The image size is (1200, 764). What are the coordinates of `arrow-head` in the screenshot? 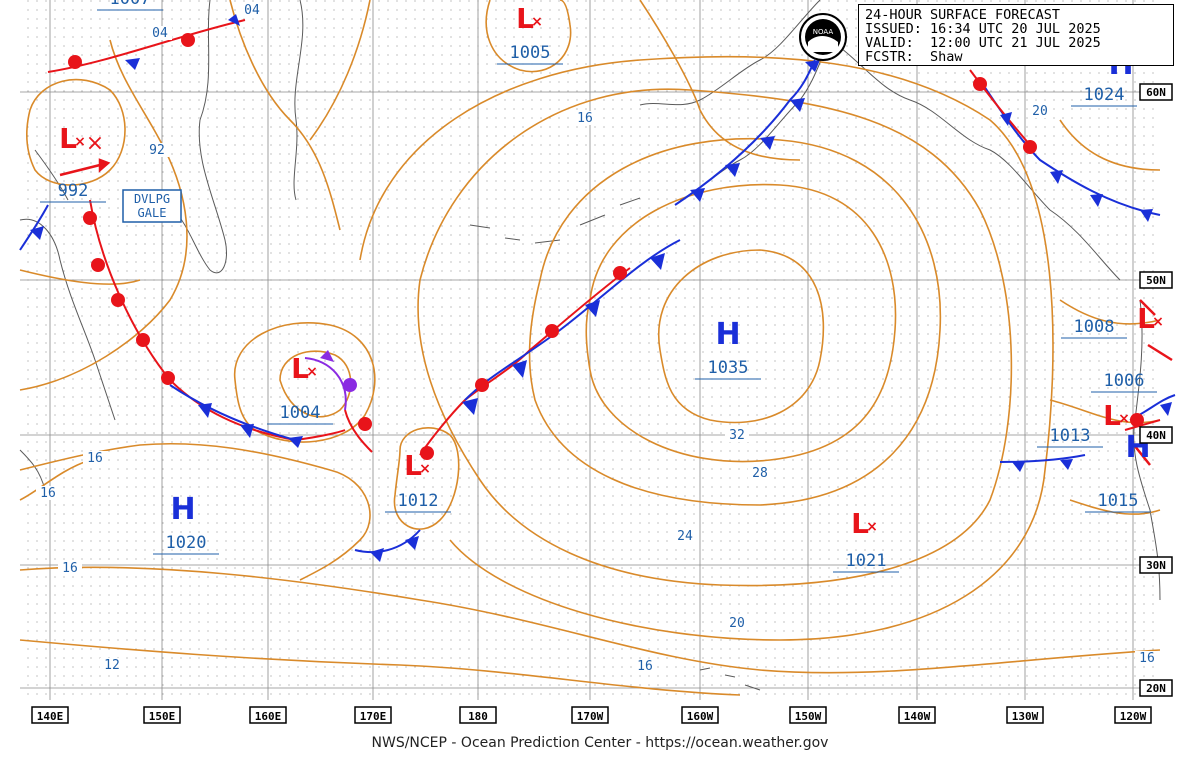 It's located at (104, 165).